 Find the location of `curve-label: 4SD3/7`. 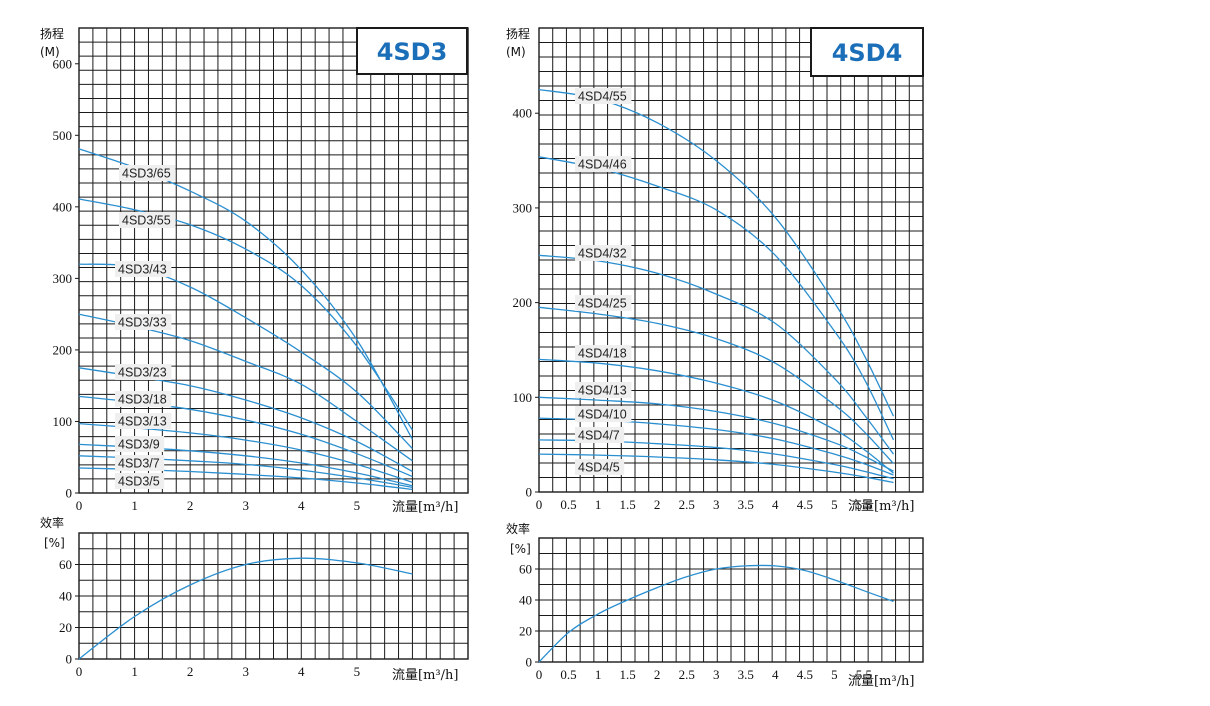

curve-label: 4SD3/7 is located at coordinates (139, 464).